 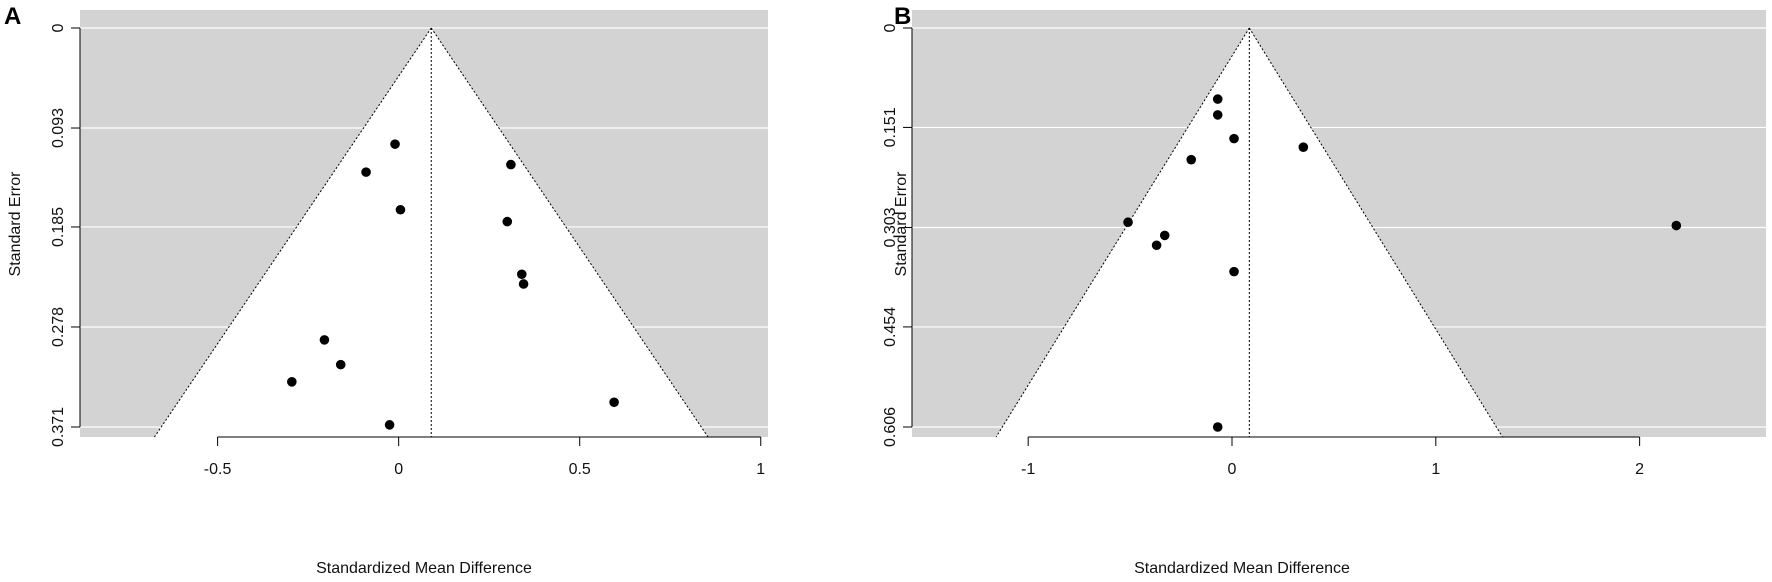 I want to click on y-tick-label-a-3: 0.278, so click(x=58, y=327).